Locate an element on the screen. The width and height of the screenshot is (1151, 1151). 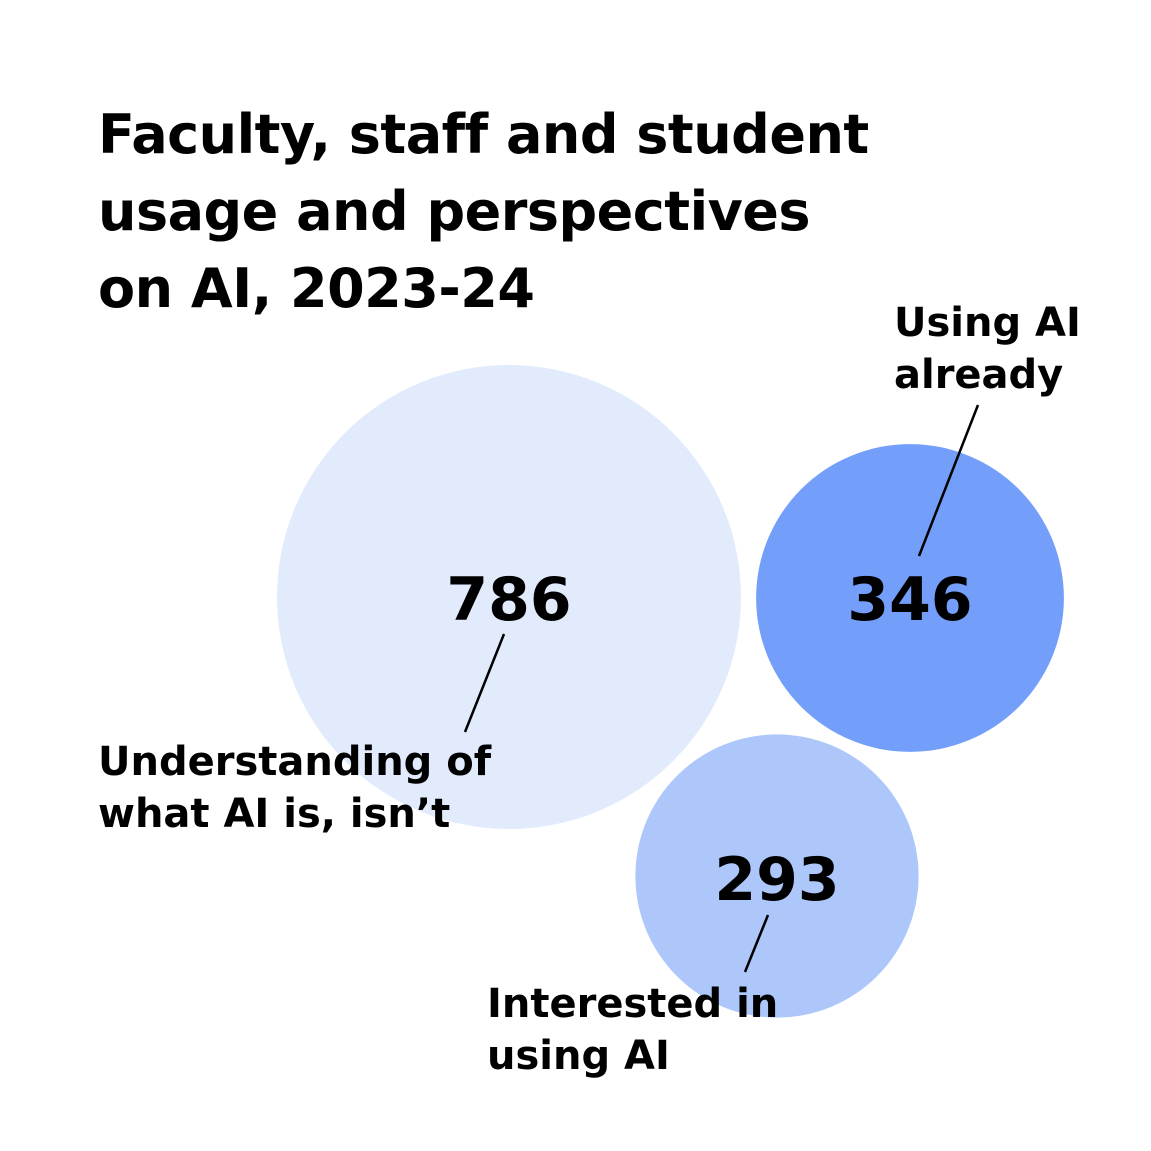
bubble-value-label: 293 is located at coordinates (776, 880).